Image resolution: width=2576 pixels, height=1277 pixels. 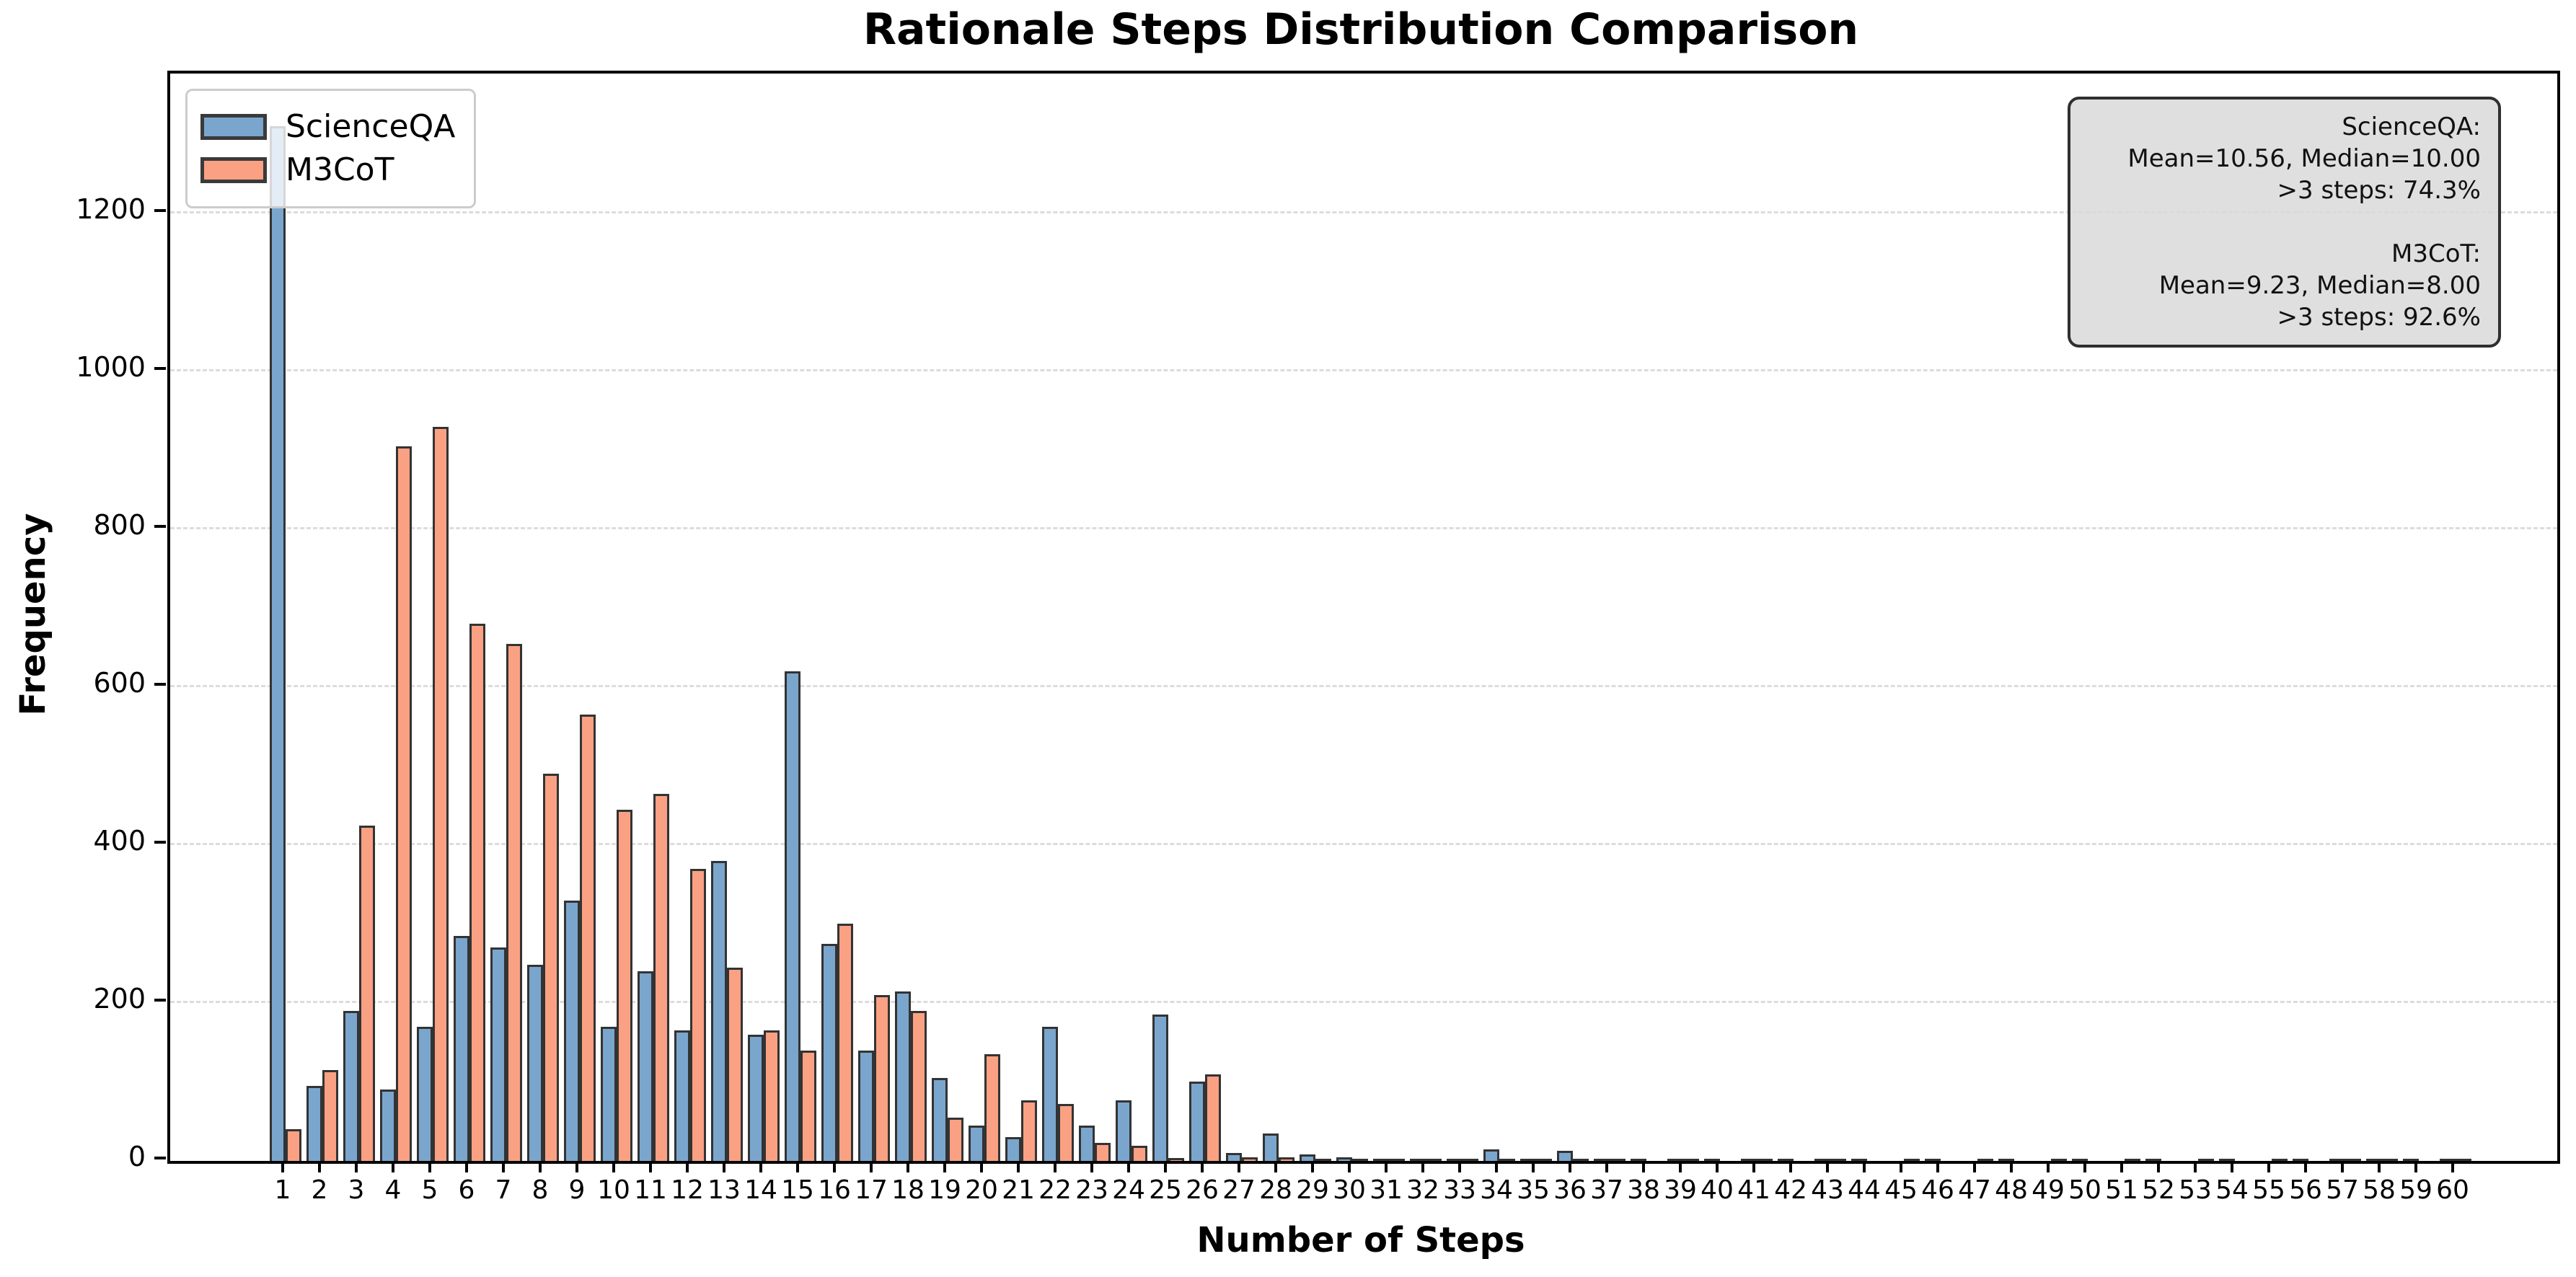 What do you see at coordinates (2121, 1190) in the screenshot?
I see `x-tick-label-51: 51` at bounding box center [2121, 1190].